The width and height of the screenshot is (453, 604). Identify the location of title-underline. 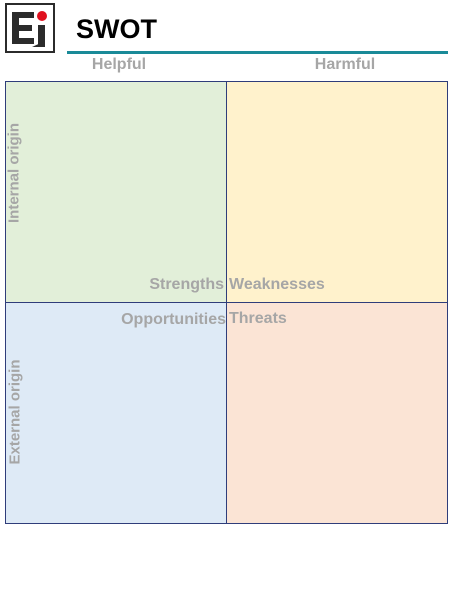
(257, 52).